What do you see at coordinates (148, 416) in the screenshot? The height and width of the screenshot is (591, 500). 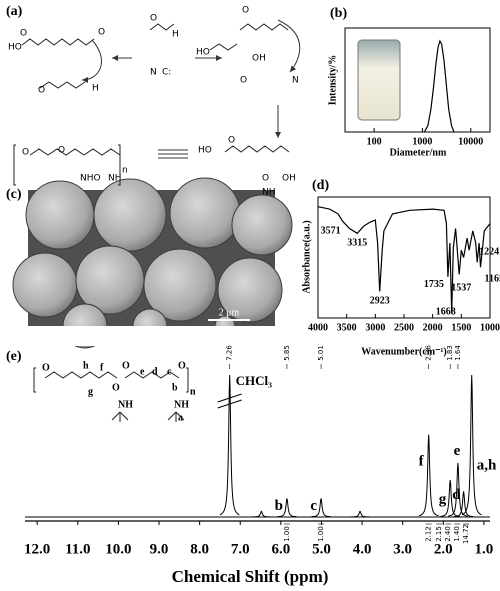 I see `tbutyl` at bounding box center [148, 416].